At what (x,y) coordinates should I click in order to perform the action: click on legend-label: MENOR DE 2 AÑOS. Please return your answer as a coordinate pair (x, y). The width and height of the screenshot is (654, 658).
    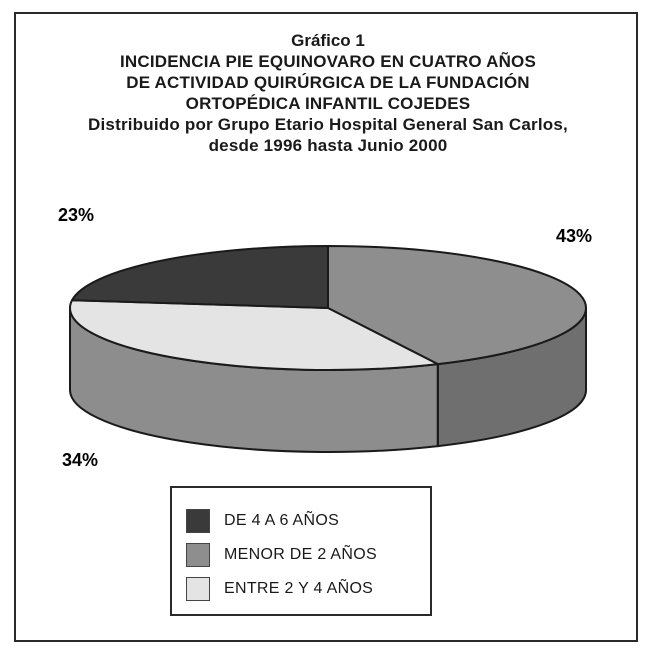
    Looking at the image, I should click on (300, 554).